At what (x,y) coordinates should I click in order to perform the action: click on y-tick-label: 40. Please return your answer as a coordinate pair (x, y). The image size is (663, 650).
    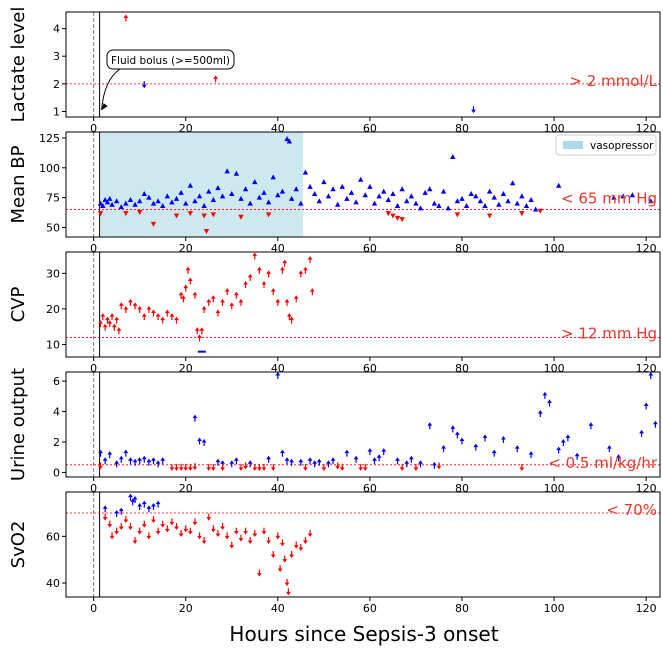
    Looking at the image, I should click on (53, 583).